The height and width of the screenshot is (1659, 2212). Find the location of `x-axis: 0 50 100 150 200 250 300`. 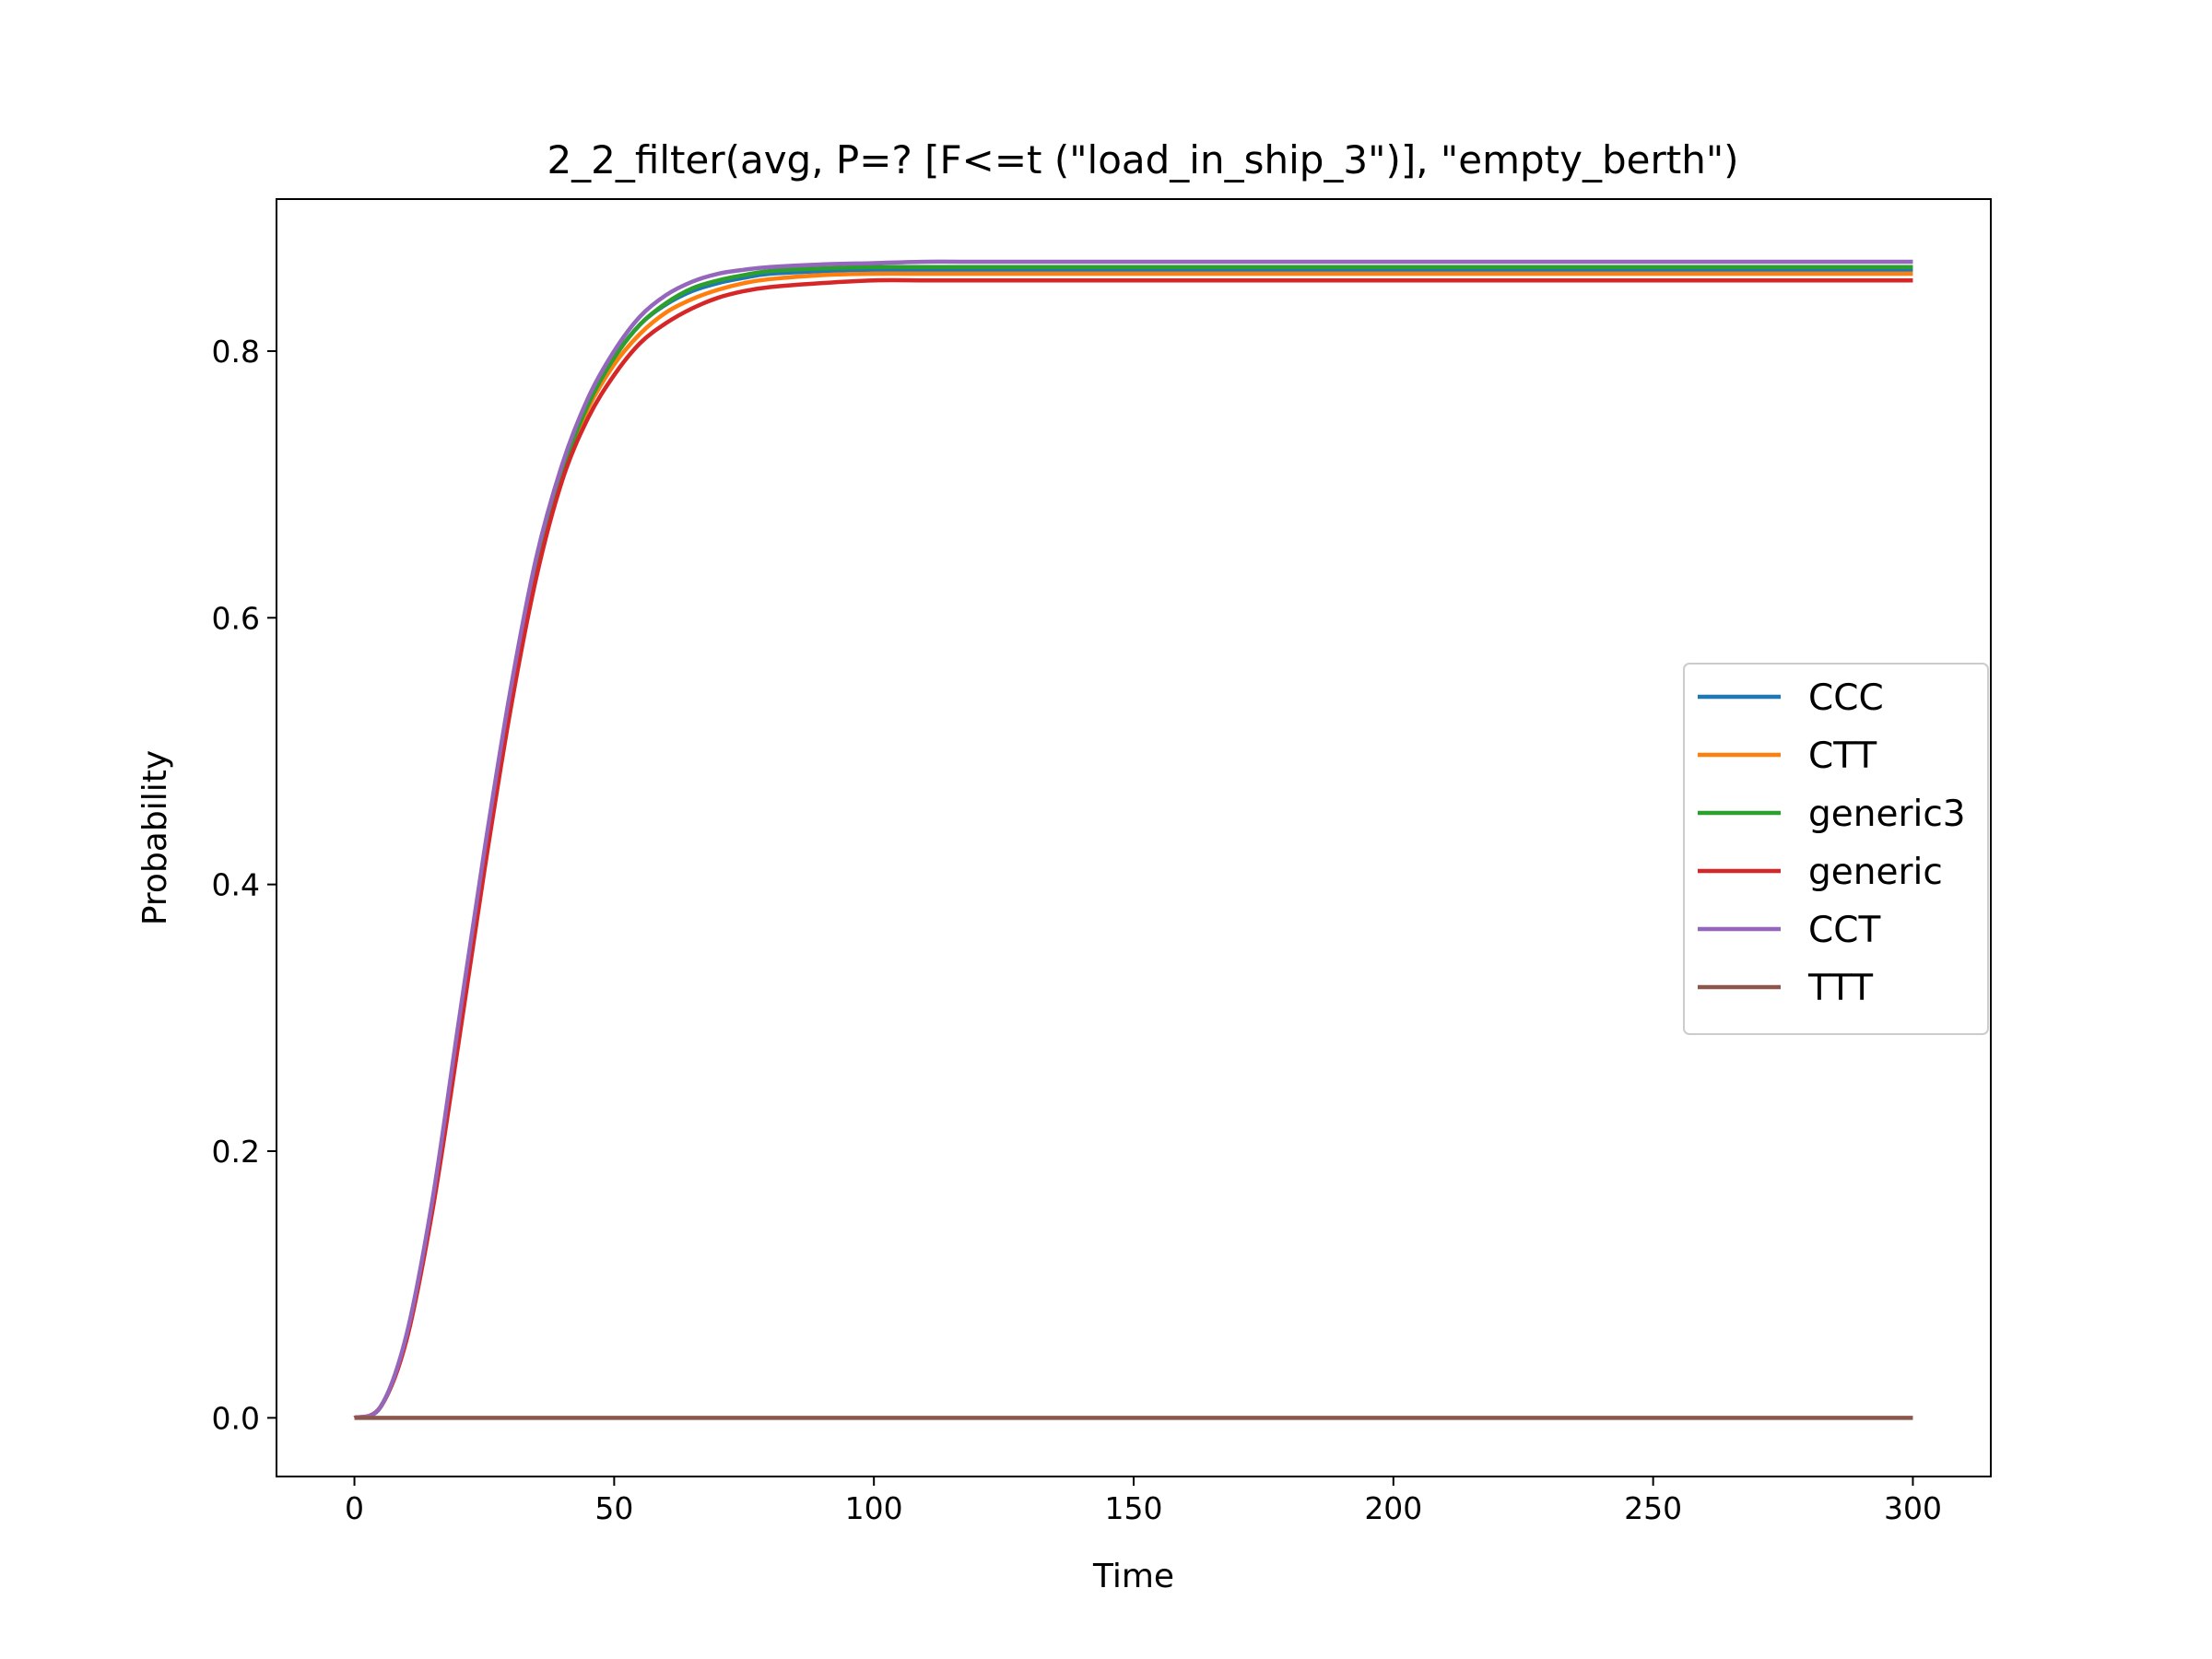

x-axis: 0 50 100 150 200 250 300 is located at coordinates (1143, 1501).